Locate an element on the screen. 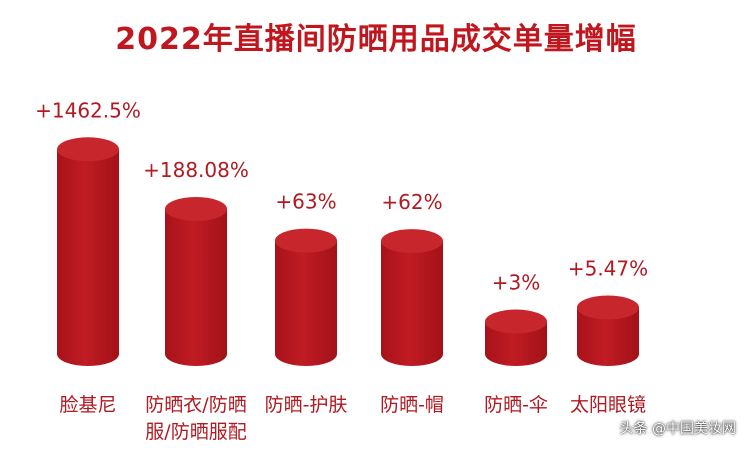 This screenshot has height=452, width=752. watermark: 头条 @中国美妆网 is located at coordinates (677, 429).